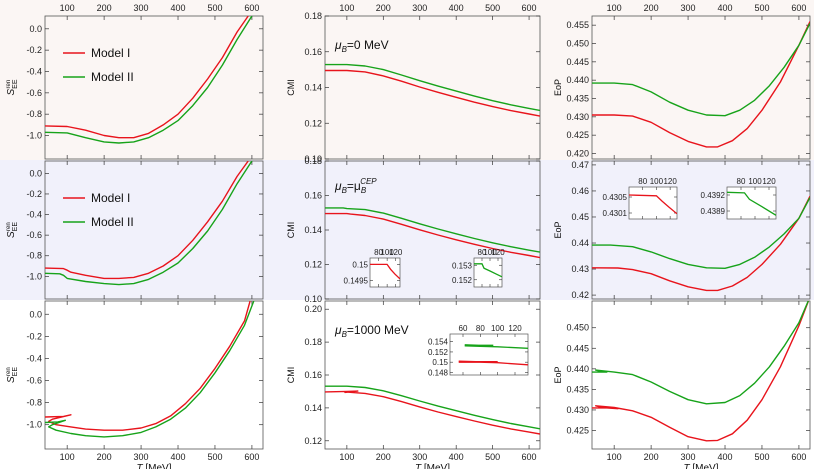  I want to click on x-tick-label: 100, so click(67, 457).